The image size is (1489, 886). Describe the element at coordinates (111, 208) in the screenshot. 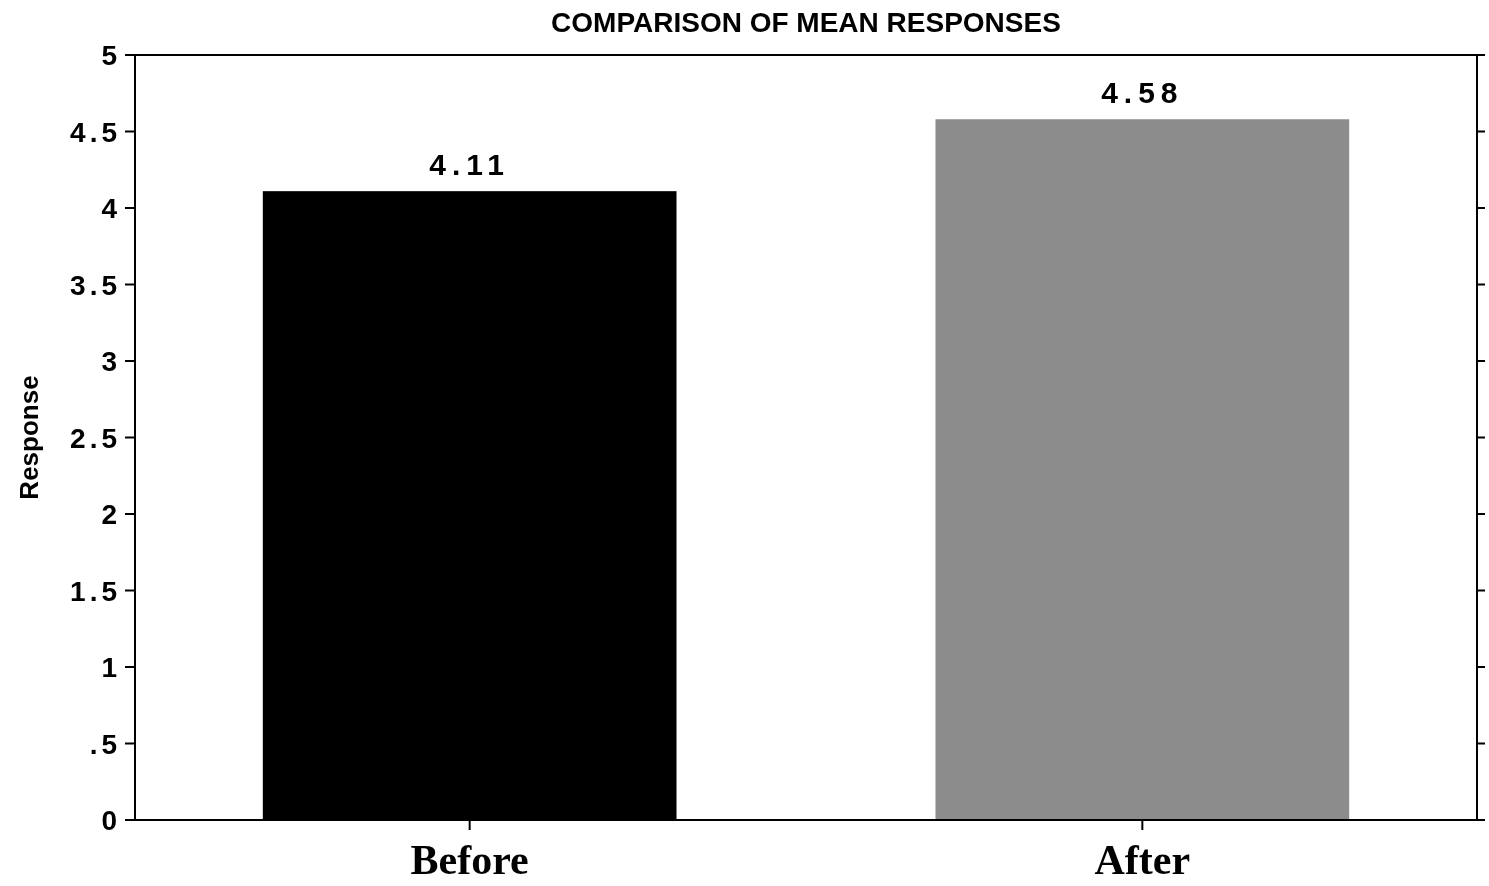

I see `y-tick-label: 4` at that location.